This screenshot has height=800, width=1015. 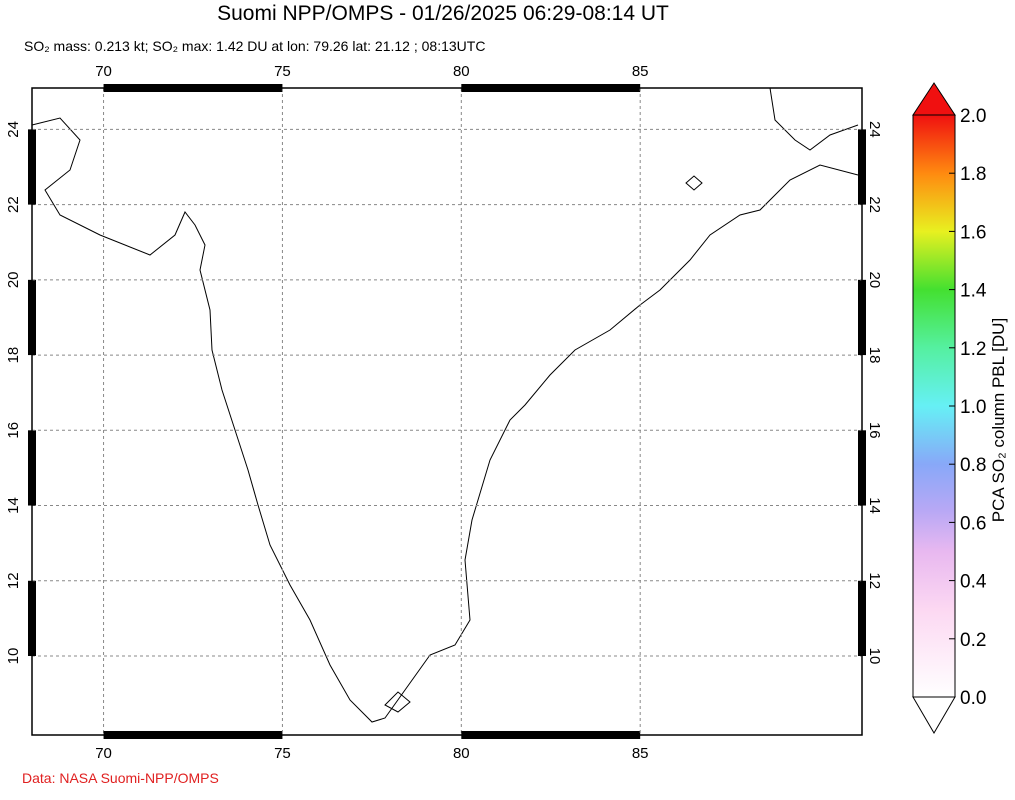 I want to click on border, so click(x=814, y=119).